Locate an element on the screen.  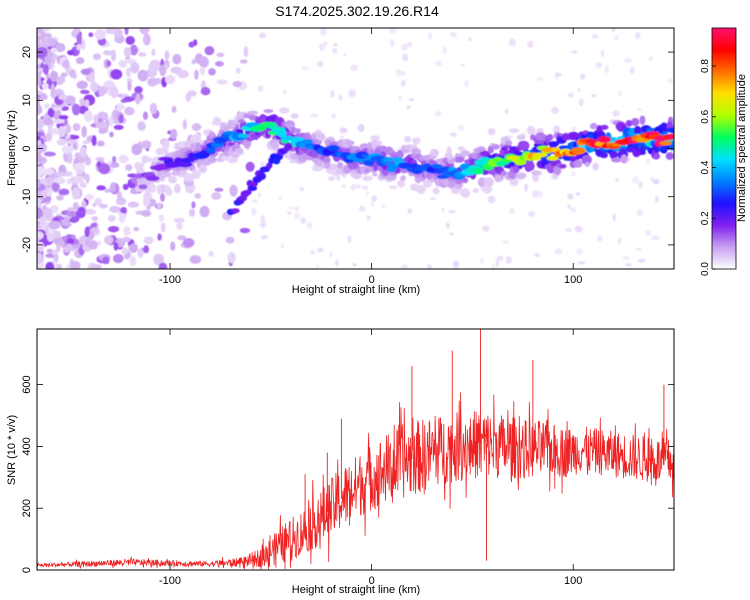
colorbar-ticks: 0.0 0.2 0.4 0.6 0.8 is located at coordinates (708, 167).